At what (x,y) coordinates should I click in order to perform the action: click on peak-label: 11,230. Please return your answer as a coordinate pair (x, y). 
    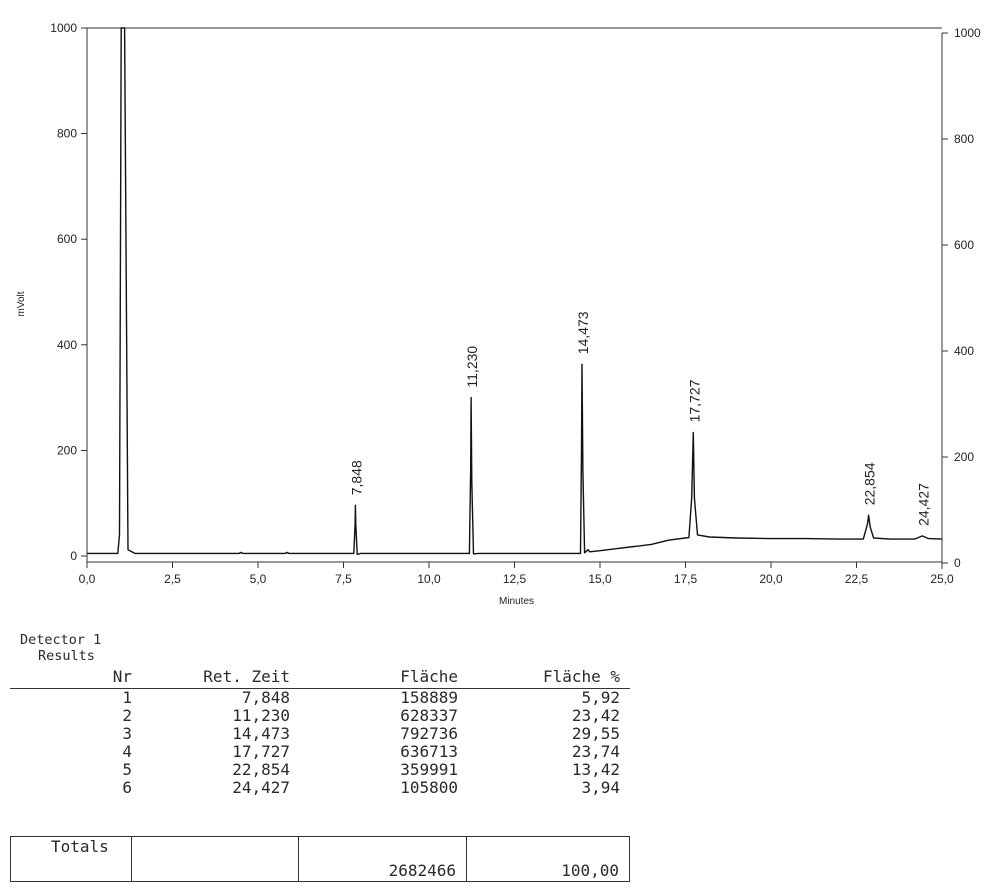
    Looking at the image, I should click on (472, 367).